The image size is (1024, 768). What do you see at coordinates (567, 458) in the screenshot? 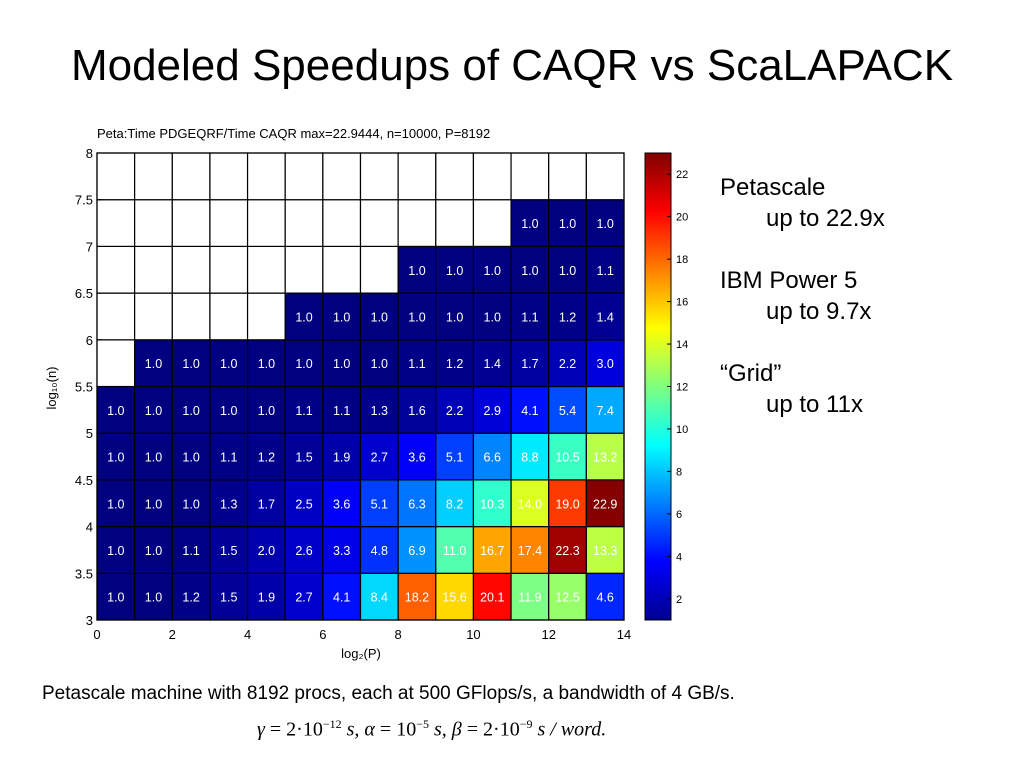
I see `cell-value-label: 10.5` at bounding box center [567, 458].